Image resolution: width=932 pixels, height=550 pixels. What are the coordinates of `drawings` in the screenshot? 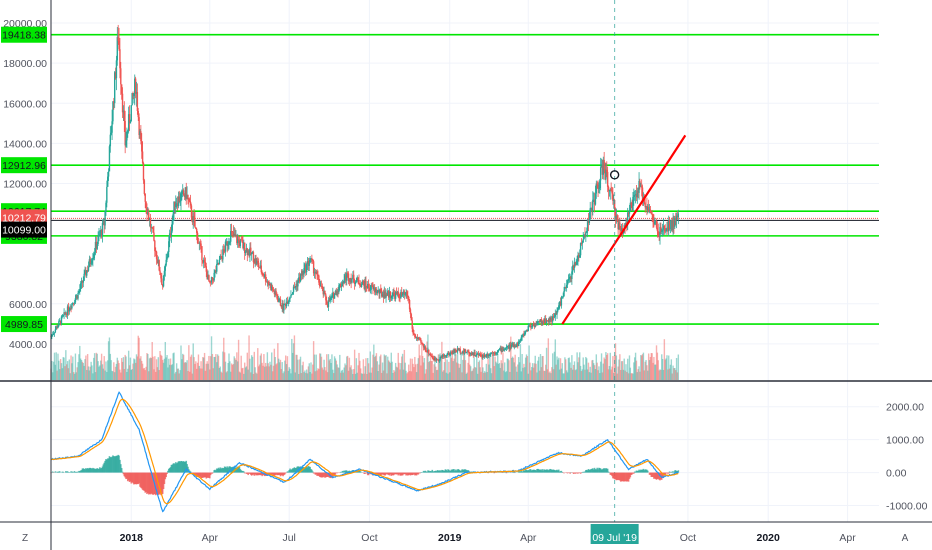 It's located at (624, 261).